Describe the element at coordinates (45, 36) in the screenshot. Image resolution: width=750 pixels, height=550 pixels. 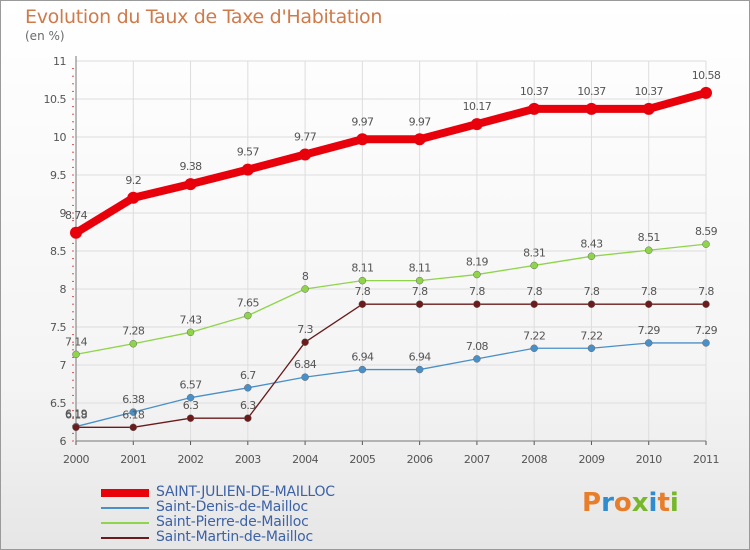
I see `chart-subtitle: (en %)` at that location.